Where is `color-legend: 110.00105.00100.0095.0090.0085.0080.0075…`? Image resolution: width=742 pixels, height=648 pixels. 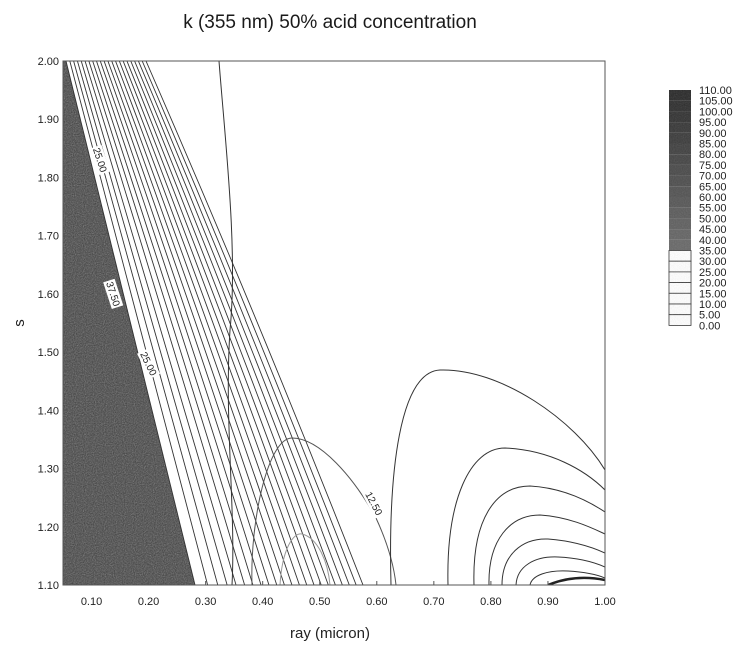 color-legend: 110.00105.00100.0095.0090.0085.0080.0075… is located at coordinates (700, 208).